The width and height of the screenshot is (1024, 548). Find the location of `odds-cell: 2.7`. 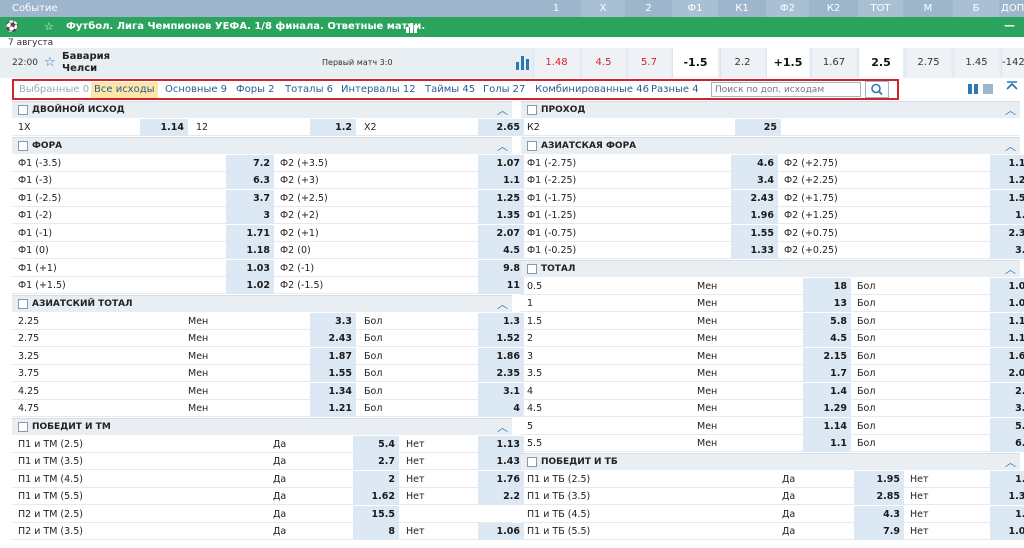

odds-cell: 2.7 is located at coordinates (376, 461).